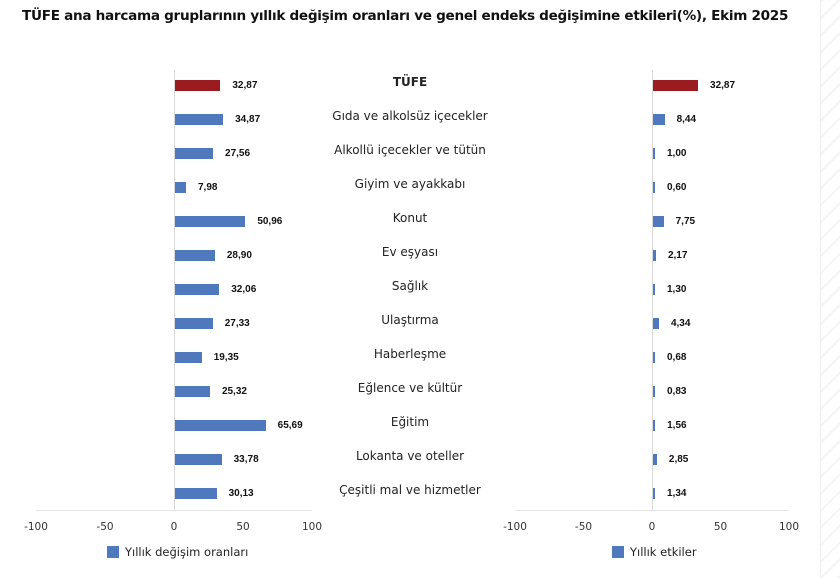 This screenshot has height=578, width=840. I want to click on data-label: 2,85, so click(678, 459).